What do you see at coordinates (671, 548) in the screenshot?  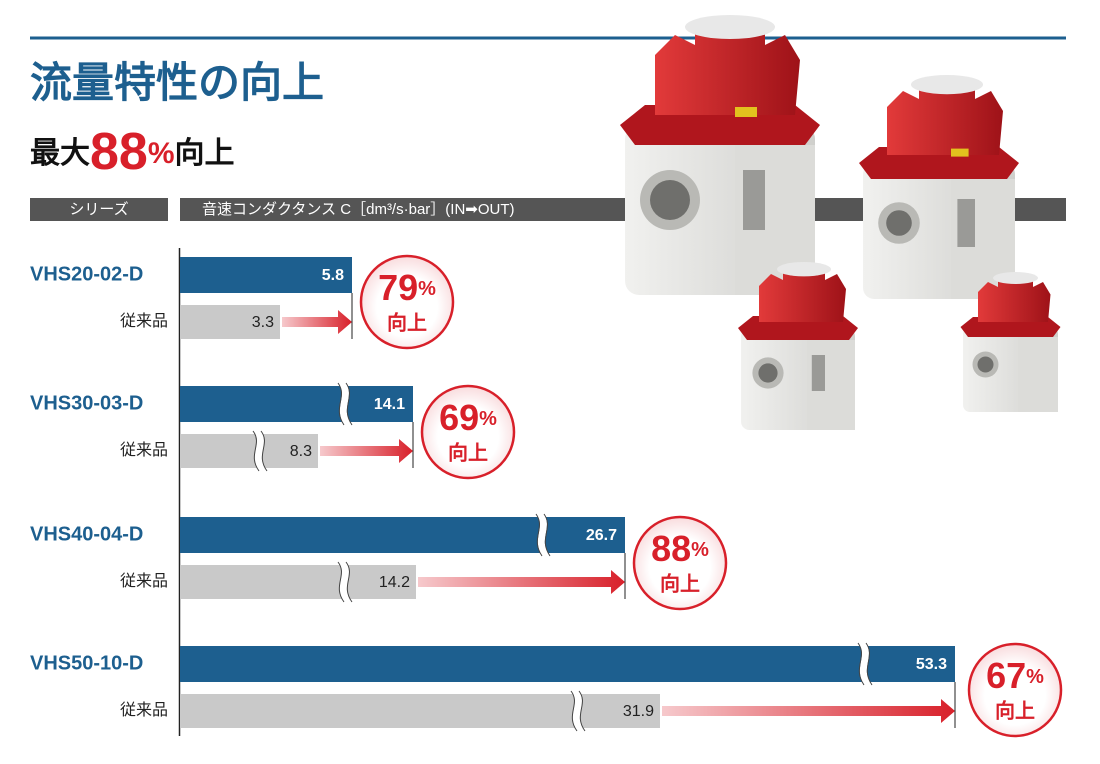 I see `improvement-number: 88` at bounding box center [671, 548].